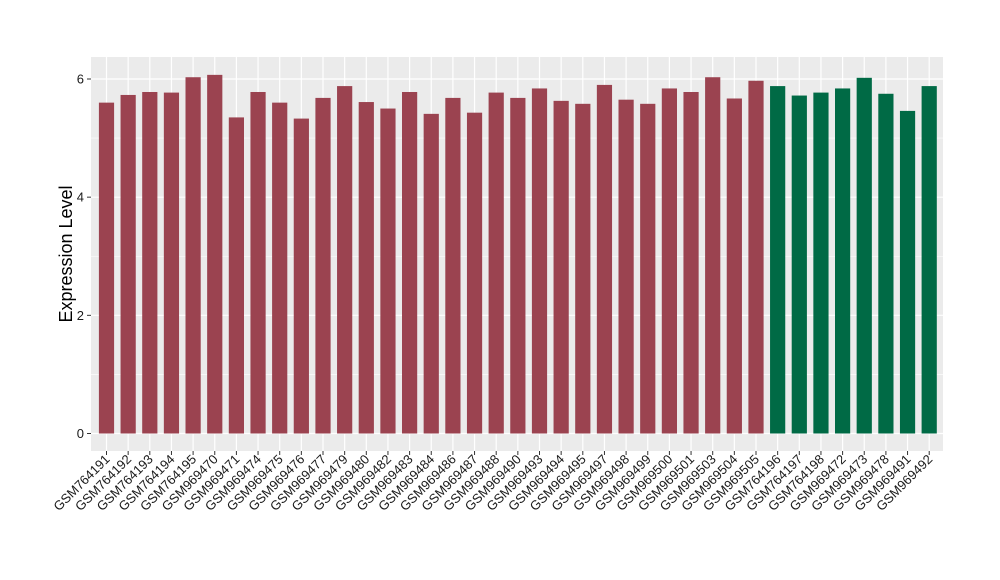 This screenshot has height=580, width=1000. Describe the element at coordinates (80, 315) in the screenshot. I see `y-tick-label: 2` at that location.